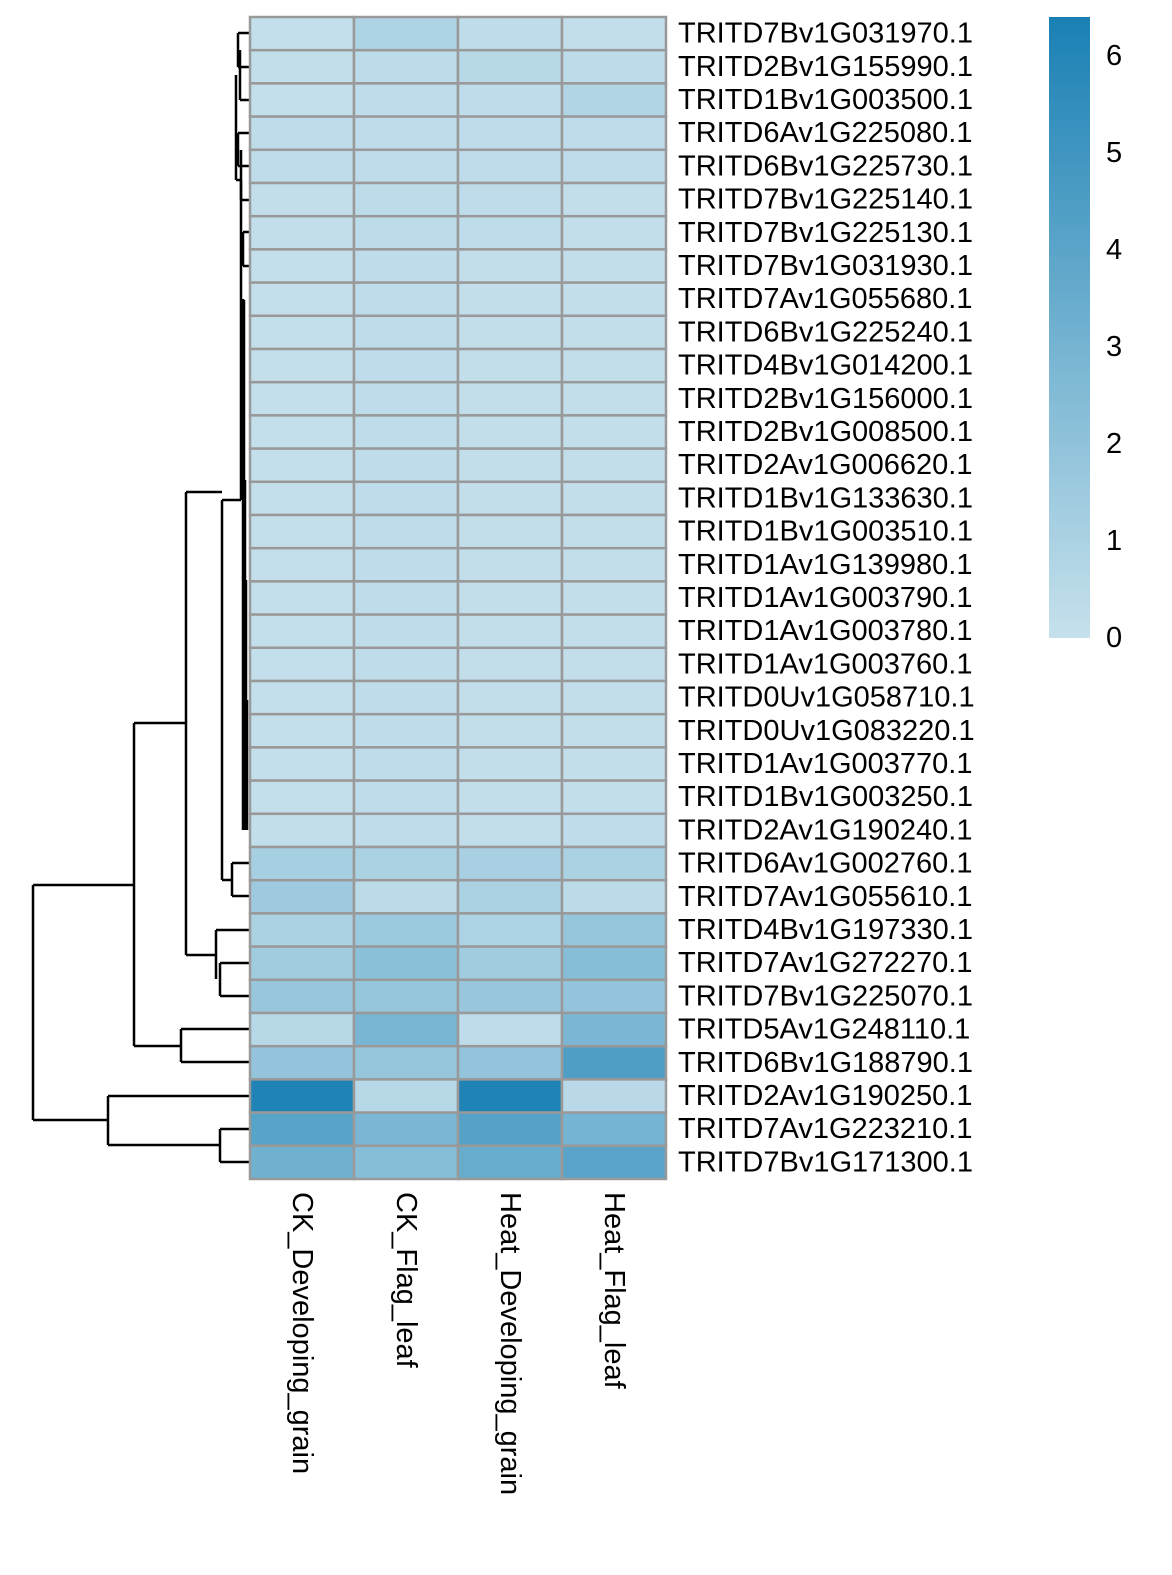  What do you see at coordinates (825, 1162) in the screenshot?
I see `row-label: TRITD7Bv1G171300.1` at bounding box center [825, 1162].